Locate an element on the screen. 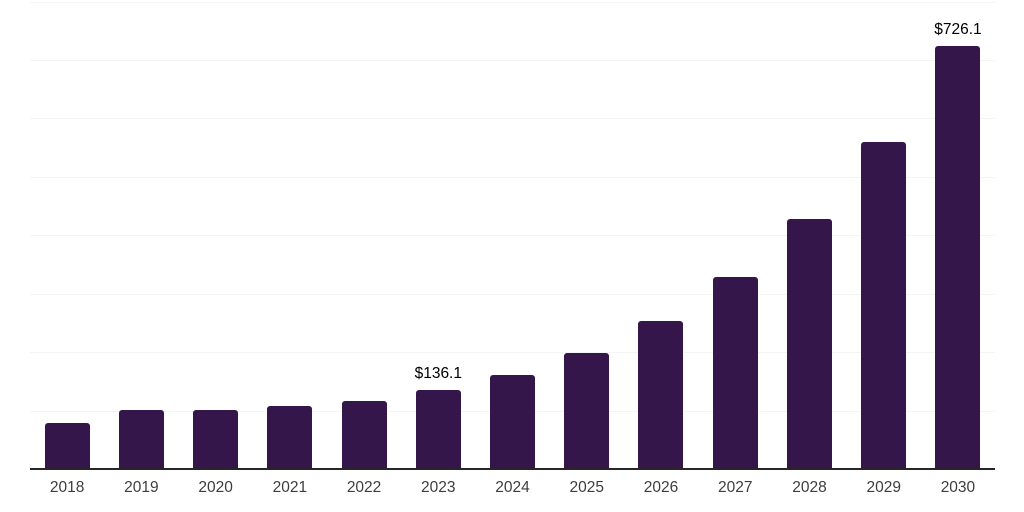 This screenshot has width=1024, height=512. bar-slot-2027 is located at coordinates (735, 235).